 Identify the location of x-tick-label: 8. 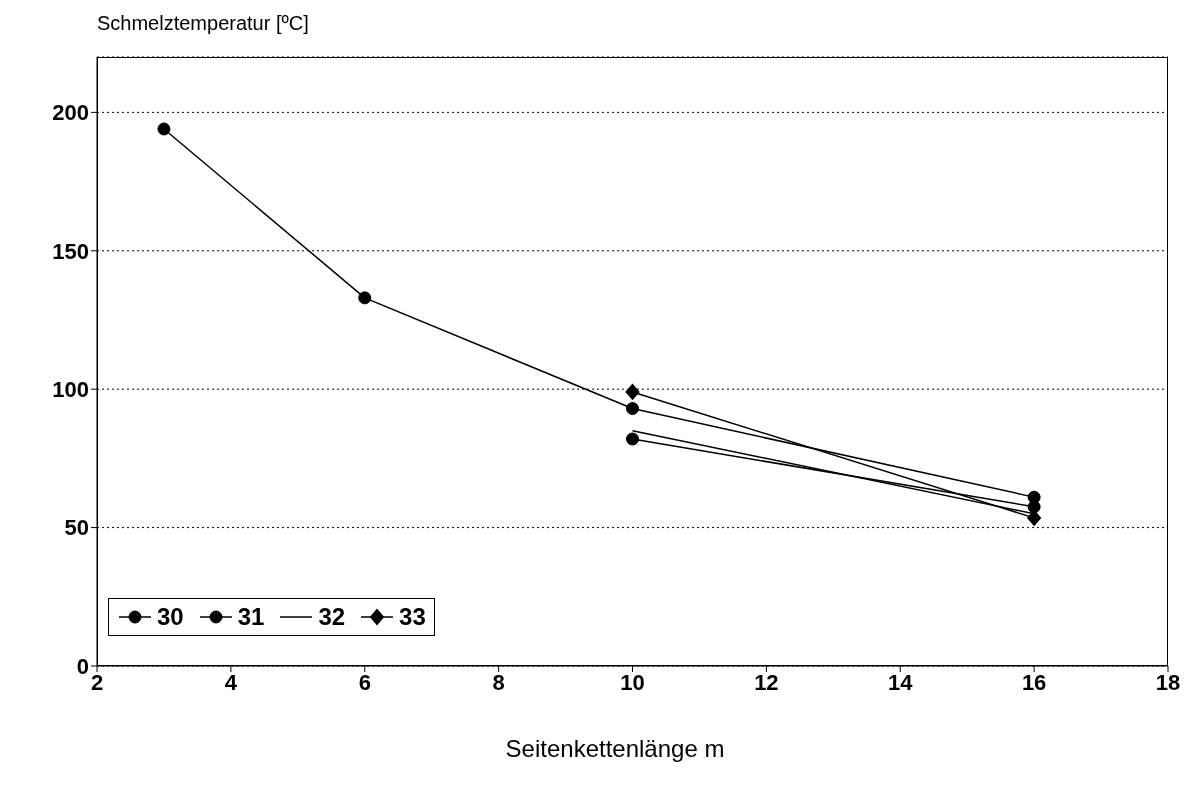
(498, 682).